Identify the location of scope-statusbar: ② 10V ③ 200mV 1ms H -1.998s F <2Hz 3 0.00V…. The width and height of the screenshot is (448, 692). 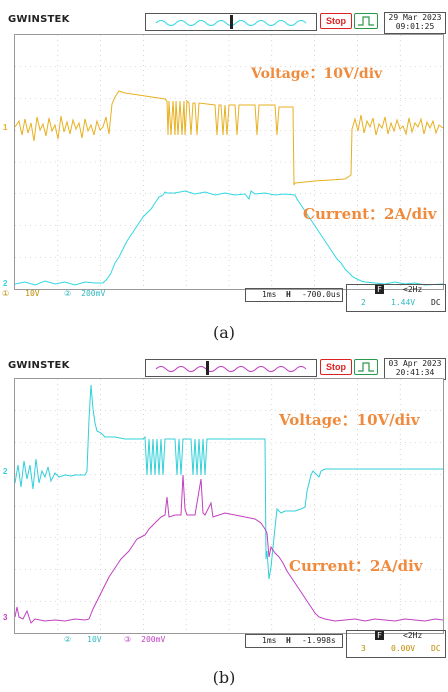
(224, 644).